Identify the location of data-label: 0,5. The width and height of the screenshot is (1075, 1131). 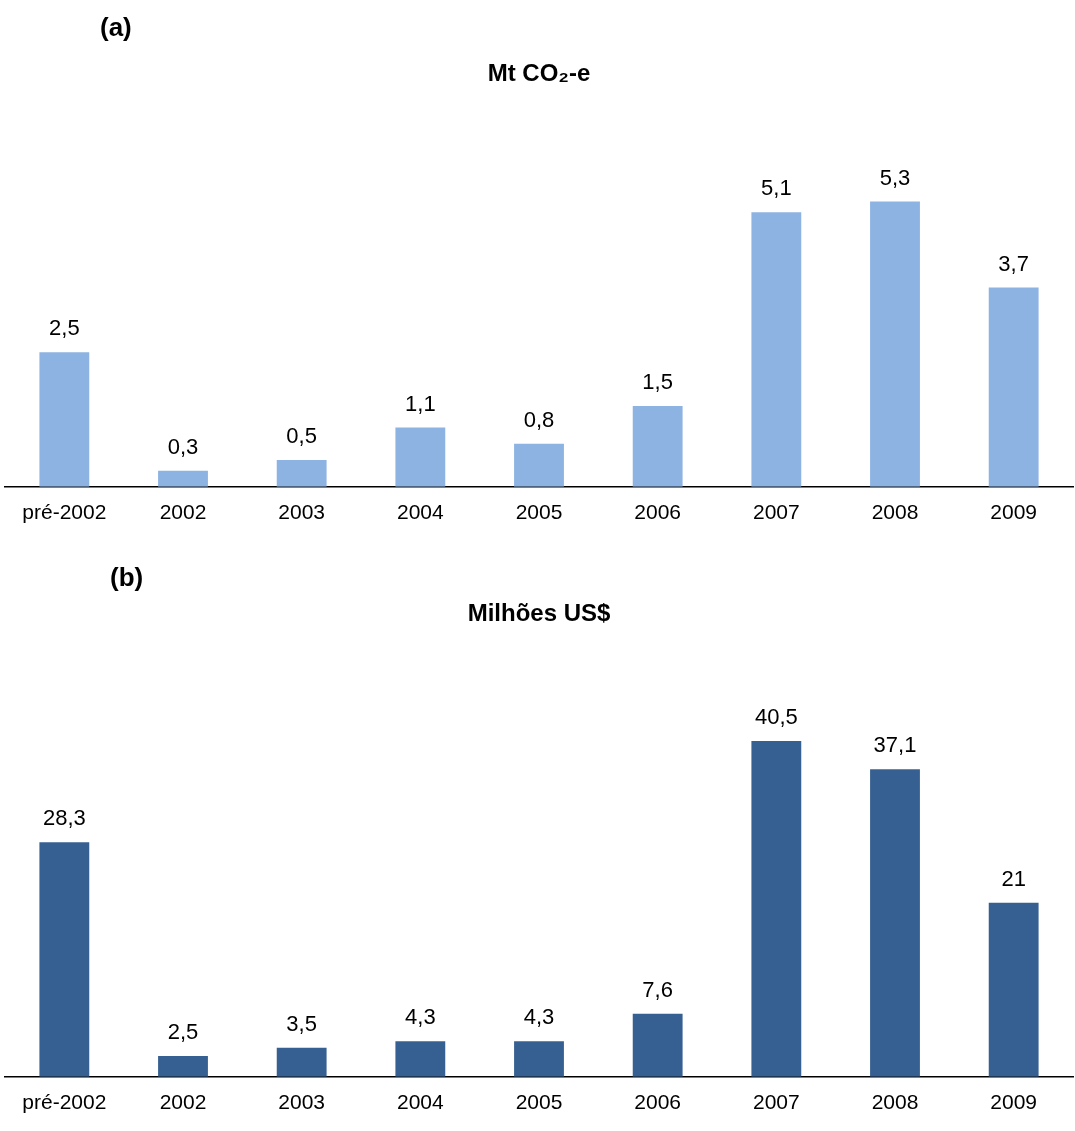
(301, 435).